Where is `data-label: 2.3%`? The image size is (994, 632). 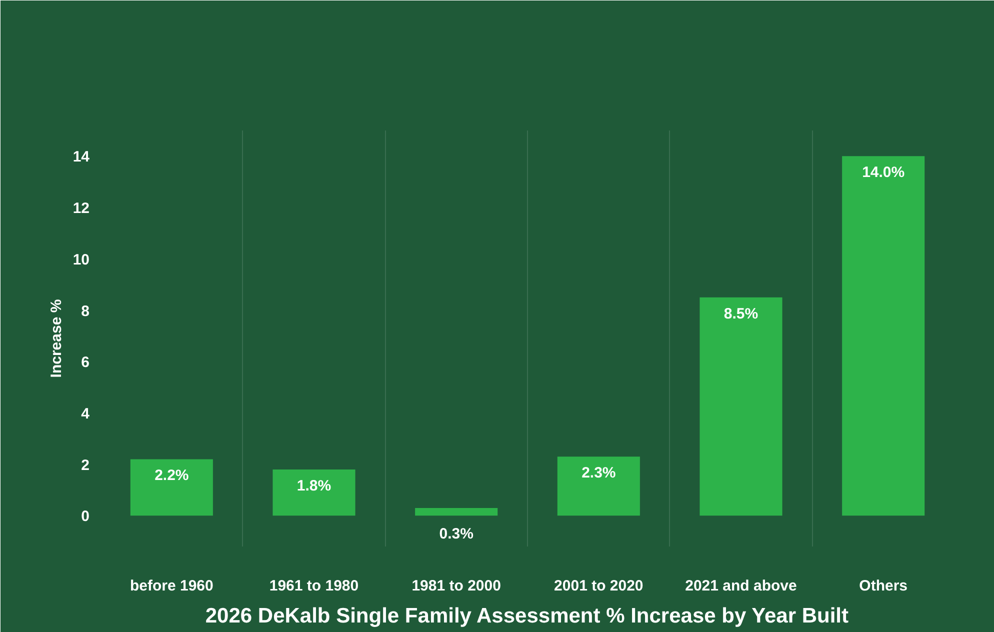 data-label: 2.3% is located at coordinates (599, 473).